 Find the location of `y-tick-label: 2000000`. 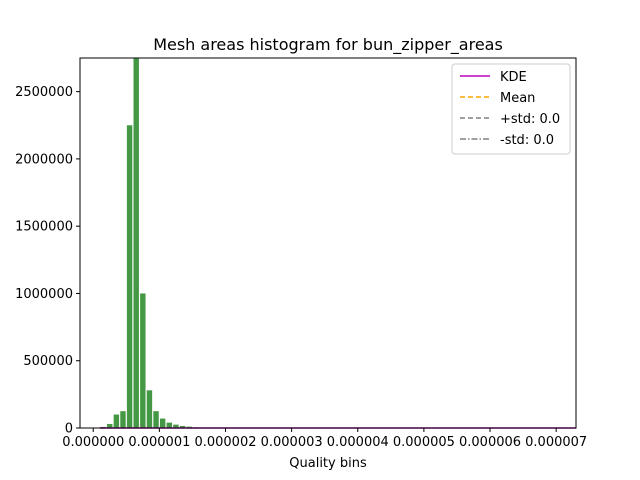

y-tick-label: 2000000 is located at coordinates (44, 159).